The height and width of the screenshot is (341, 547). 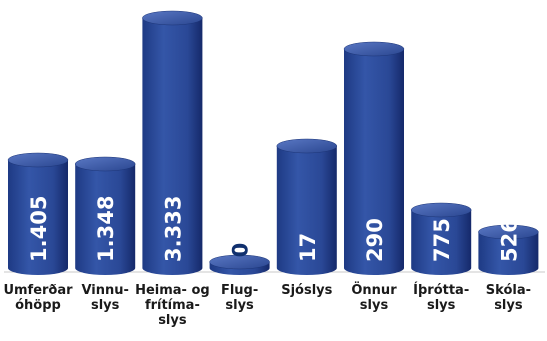 I want to click on value-label-3: 0, so click(x=241, y=250).